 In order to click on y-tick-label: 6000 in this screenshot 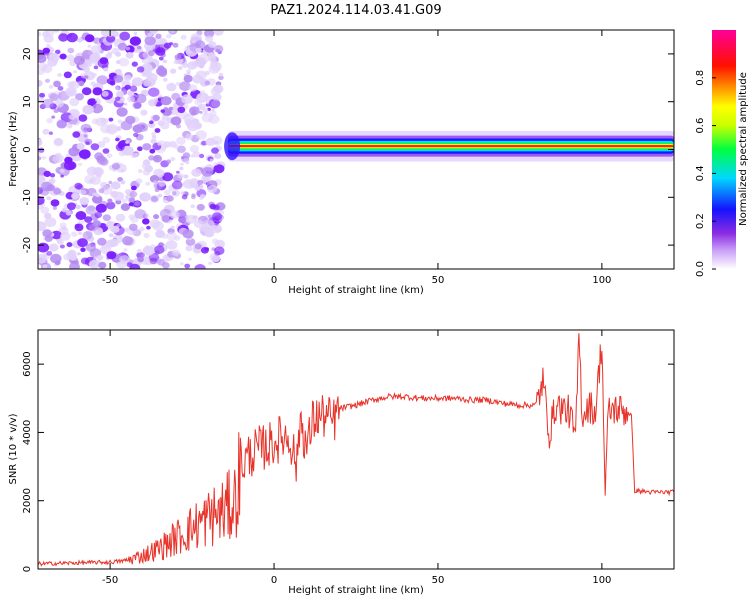, I will do `click(27, 363)`.